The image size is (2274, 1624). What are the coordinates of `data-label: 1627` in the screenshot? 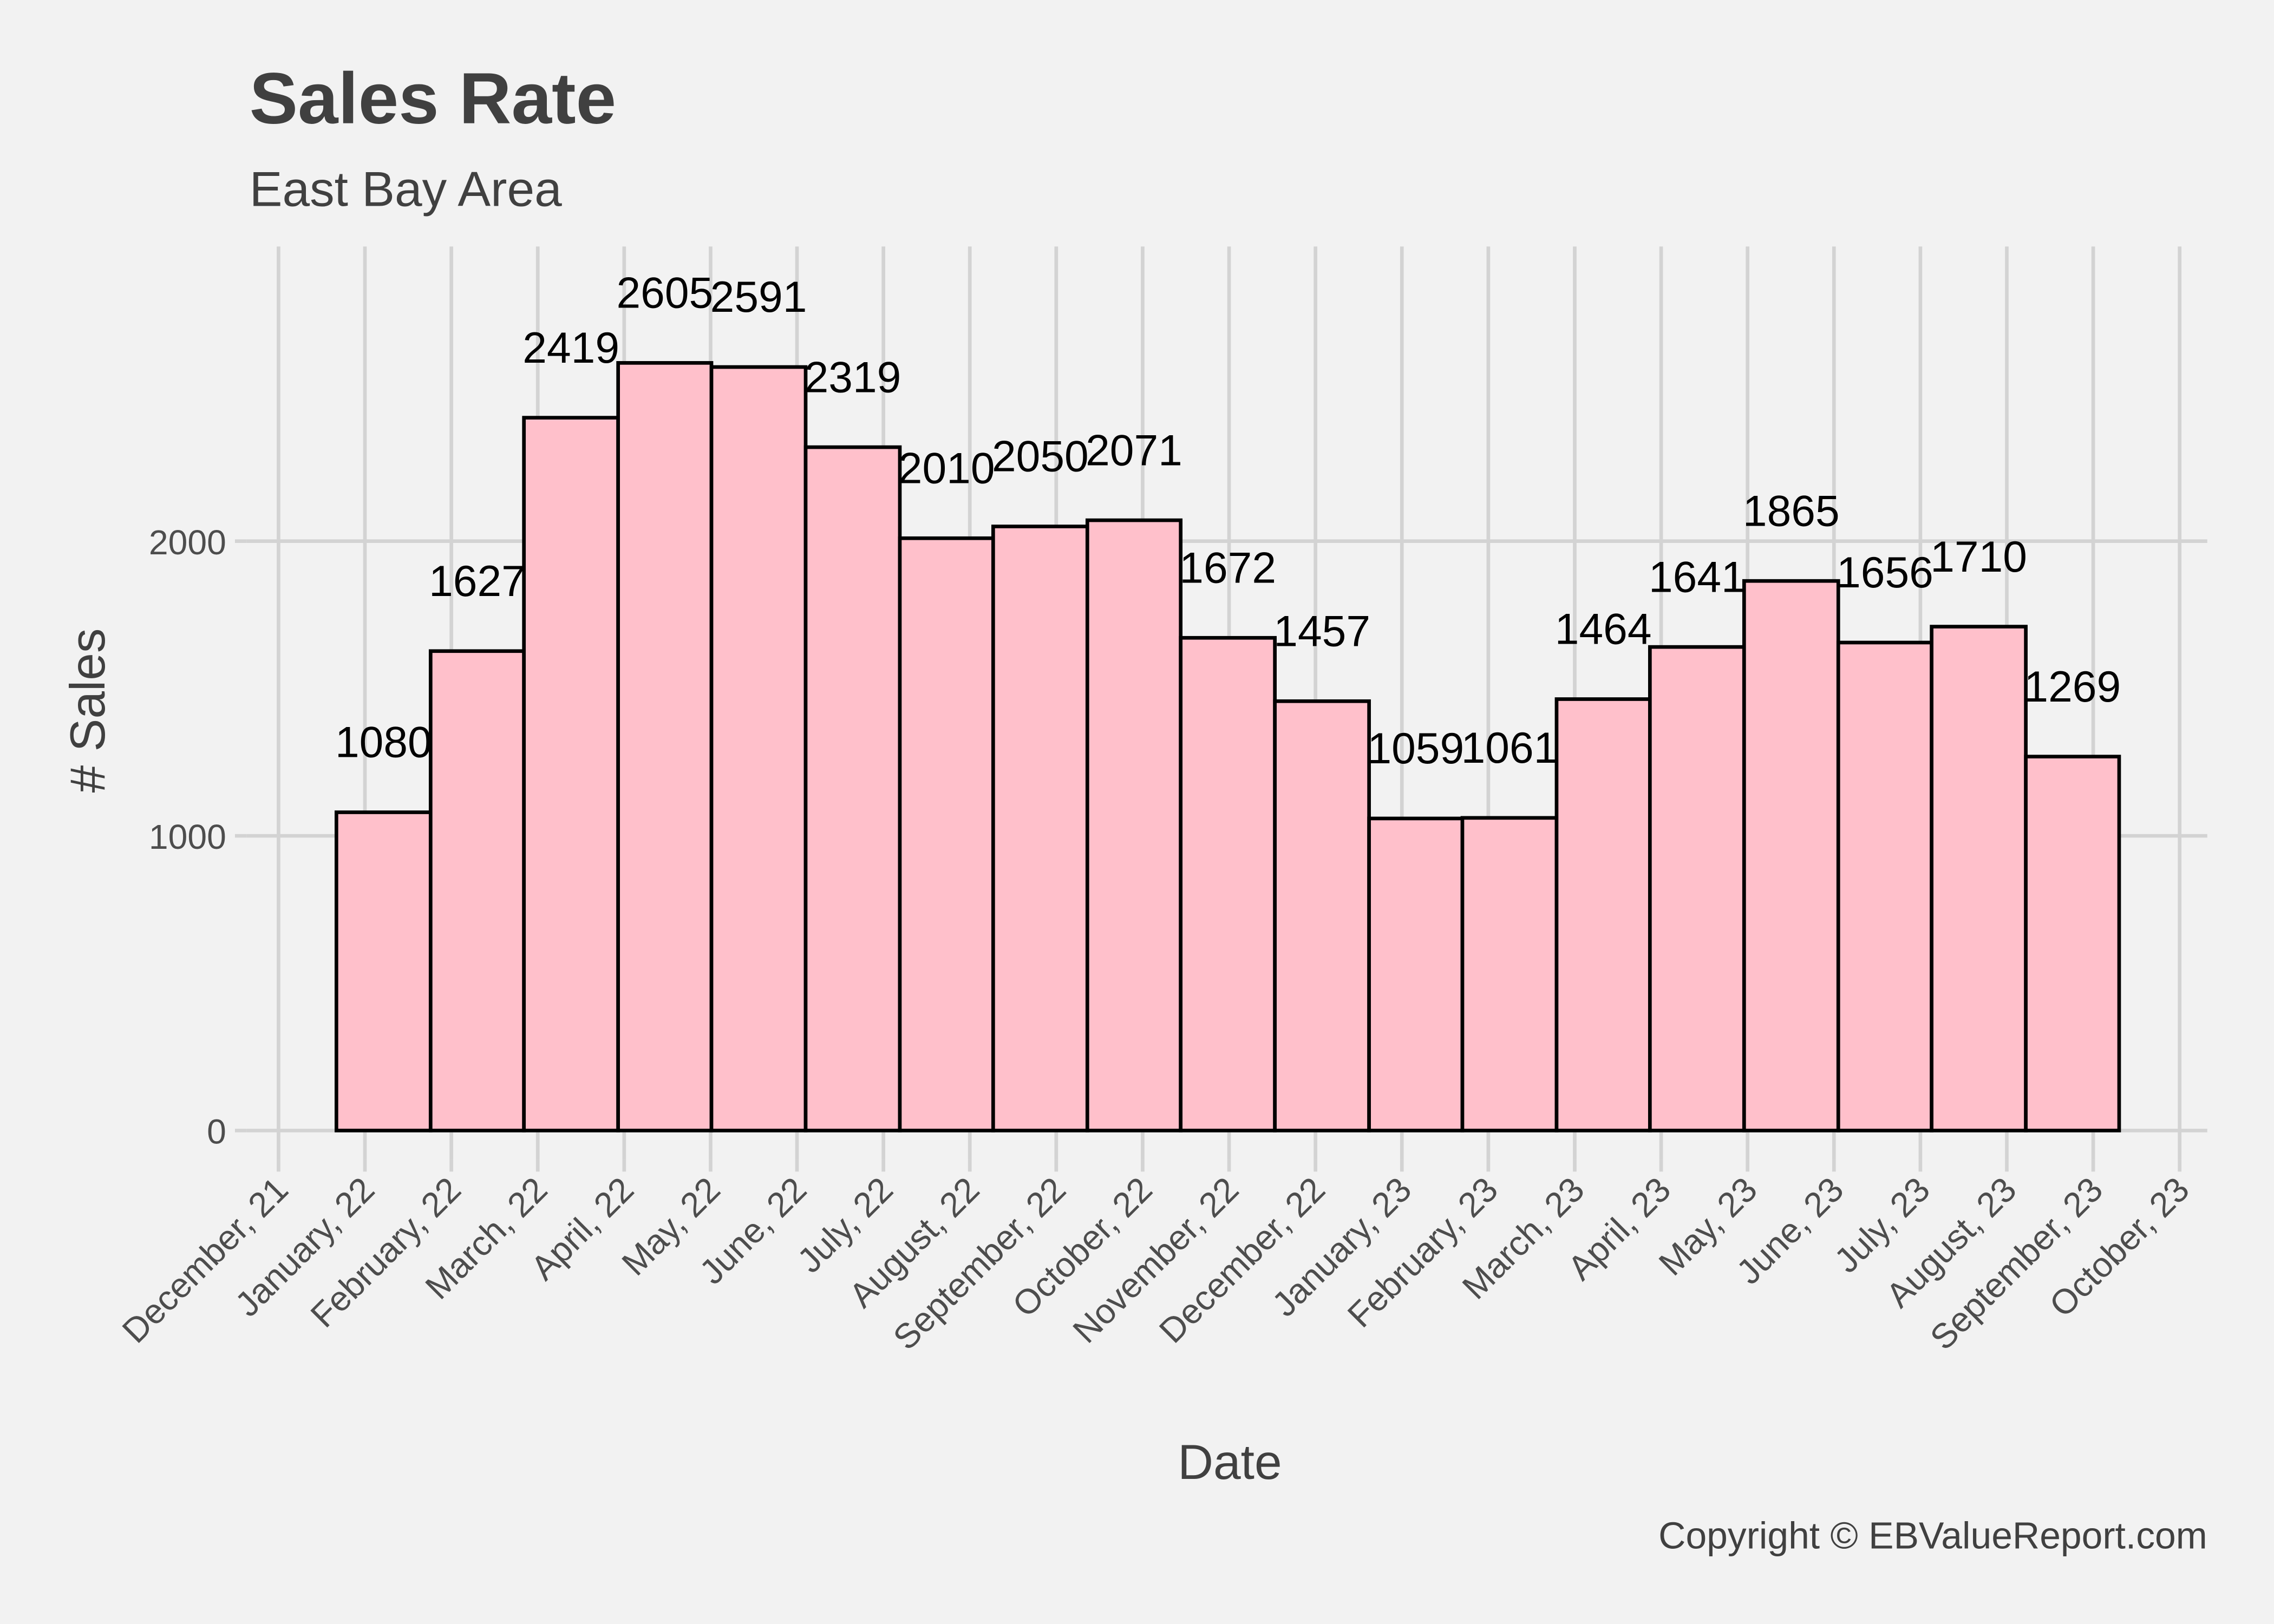 It's located at (478, 581).